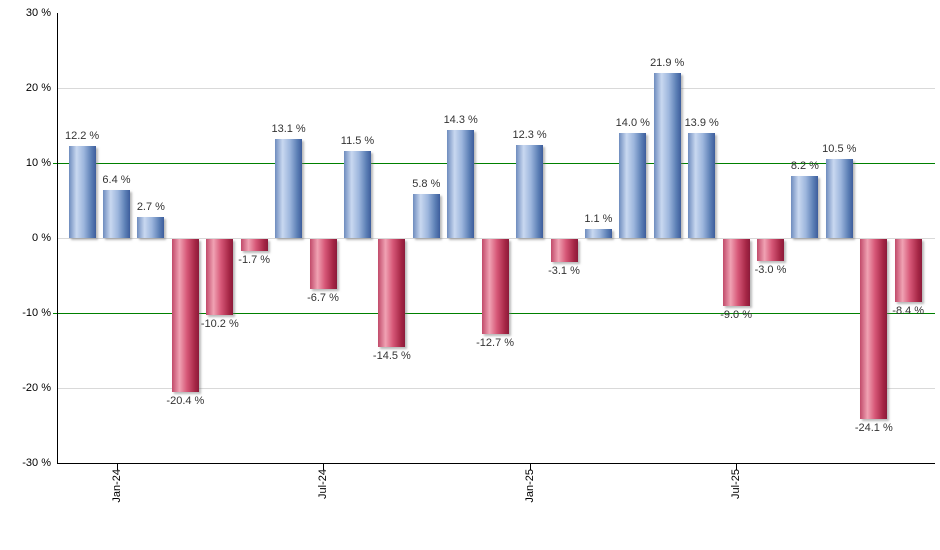  Describe the element at coordinates (770, 270) in the screenshot. I see `bar-value-label: -3.0 %` at that location.